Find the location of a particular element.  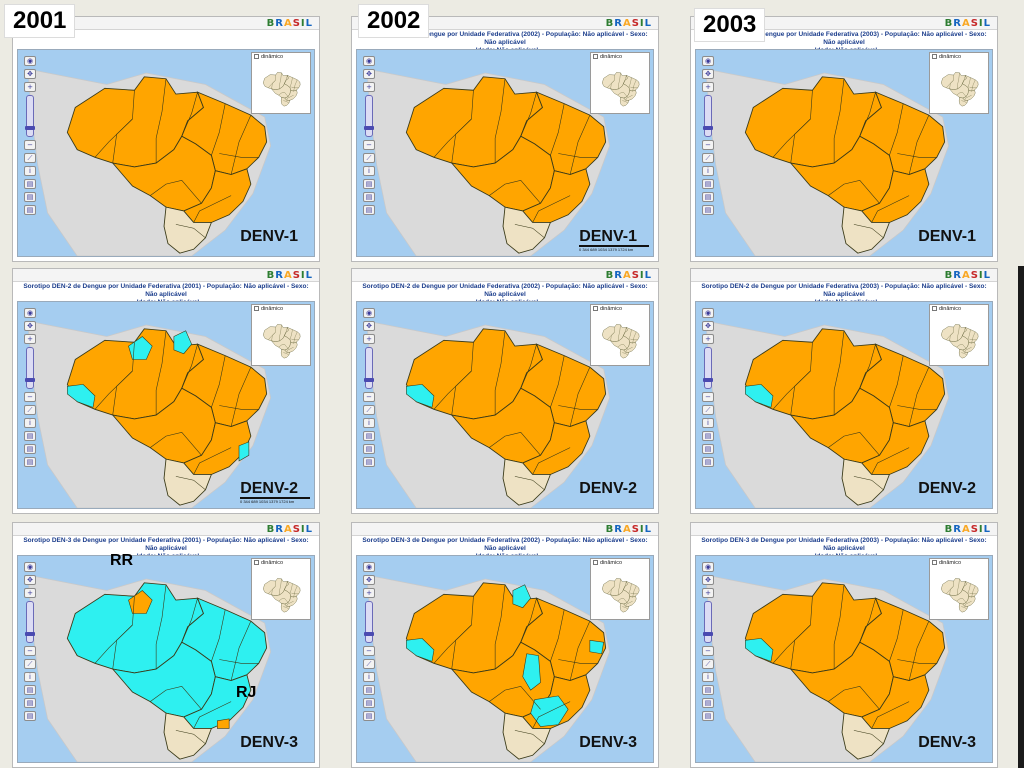

map-canvas: ◉ ✥ + − ⟋ i ▤ ▤ ▤ dinâmico DENV-3 is located at coordinates (844, 659).